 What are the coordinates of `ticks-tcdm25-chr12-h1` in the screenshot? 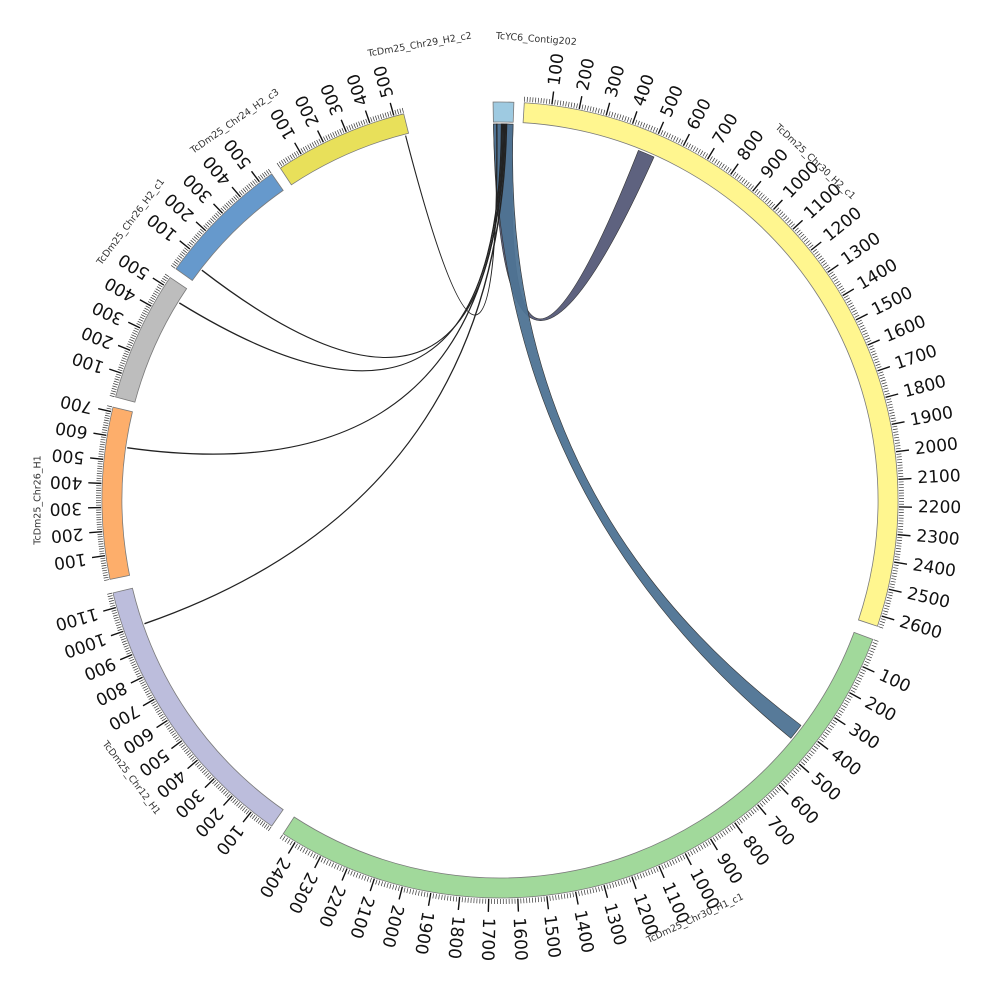 It's located at (187, 712).